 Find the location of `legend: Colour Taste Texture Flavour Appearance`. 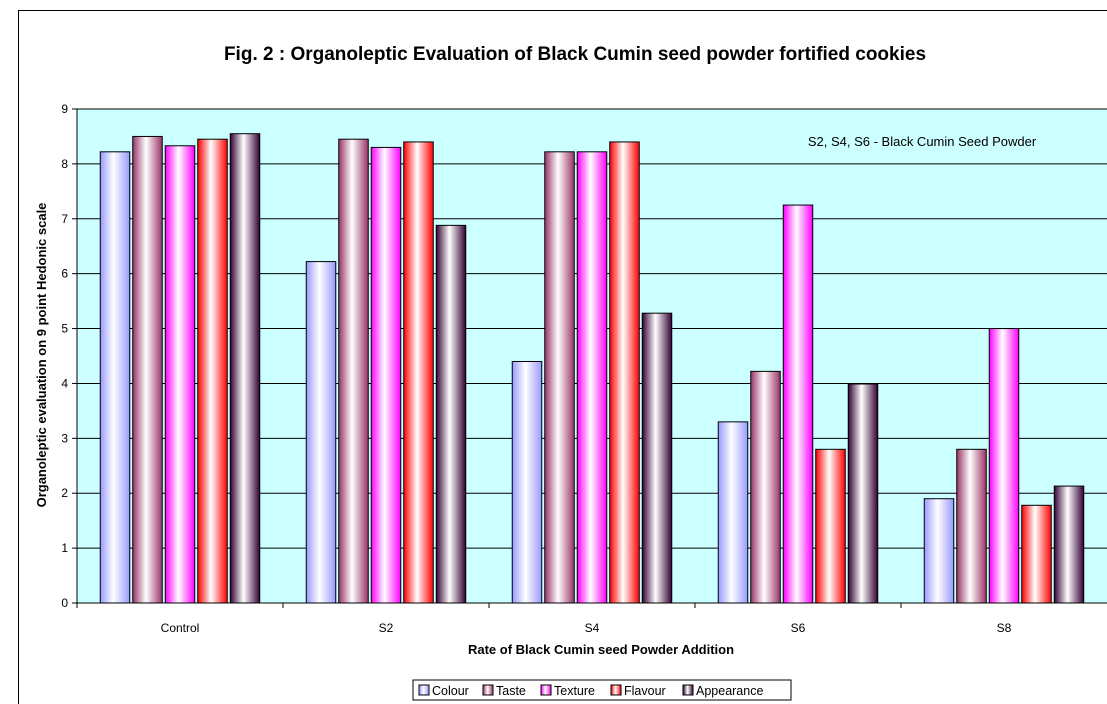

legend: Colour Taste Texture Flavour Appearance is located at coordinates (602, 690).